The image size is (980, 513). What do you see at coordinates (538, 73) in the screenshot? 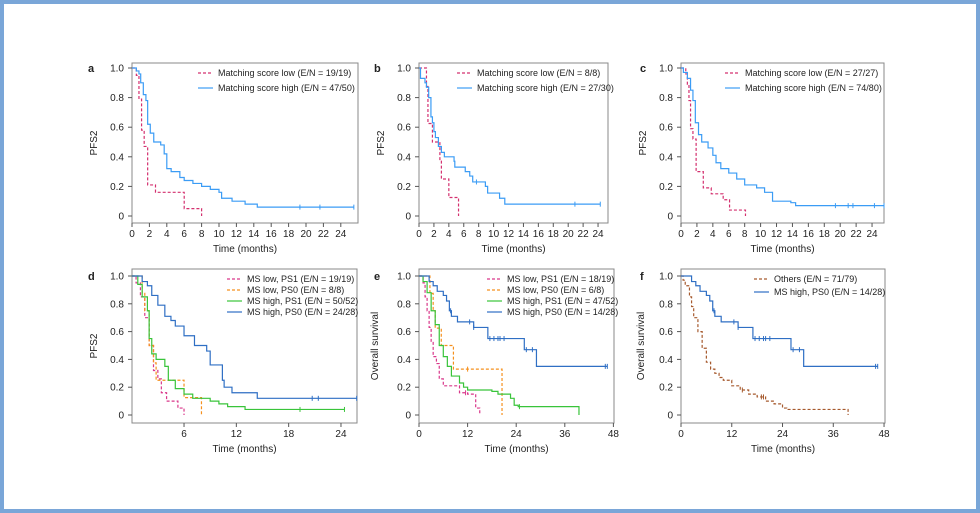
I see `legend-label: Matching score low (E/N = 8/8)` at bounding box center [538, 73].